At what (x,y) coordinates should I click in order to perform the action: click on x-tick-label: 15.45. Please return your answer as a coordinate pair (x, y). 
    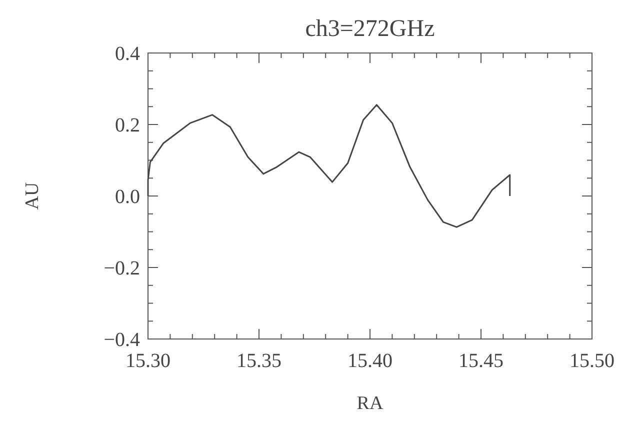
    Looking at the image, I should click on (481, 361).